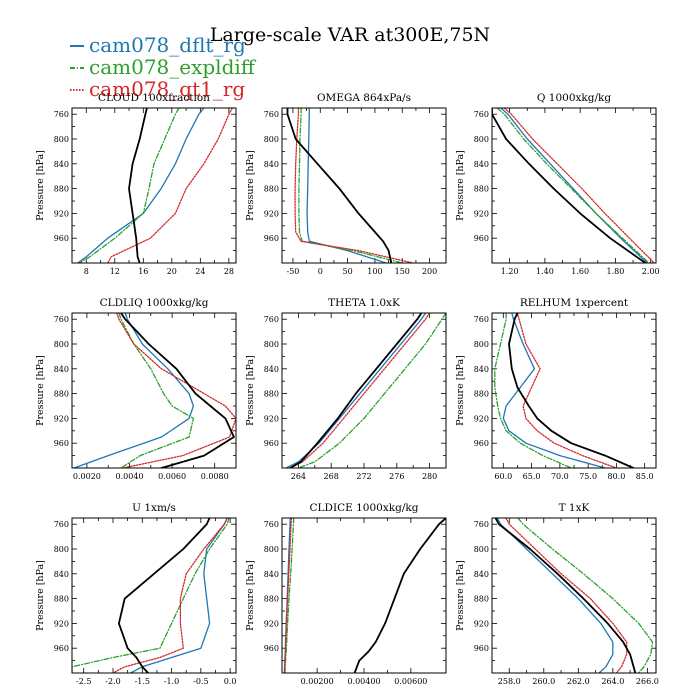 This screenshot has height=700, width=700. I want to click on x-tick-label: -1.0, so click(171, 681).